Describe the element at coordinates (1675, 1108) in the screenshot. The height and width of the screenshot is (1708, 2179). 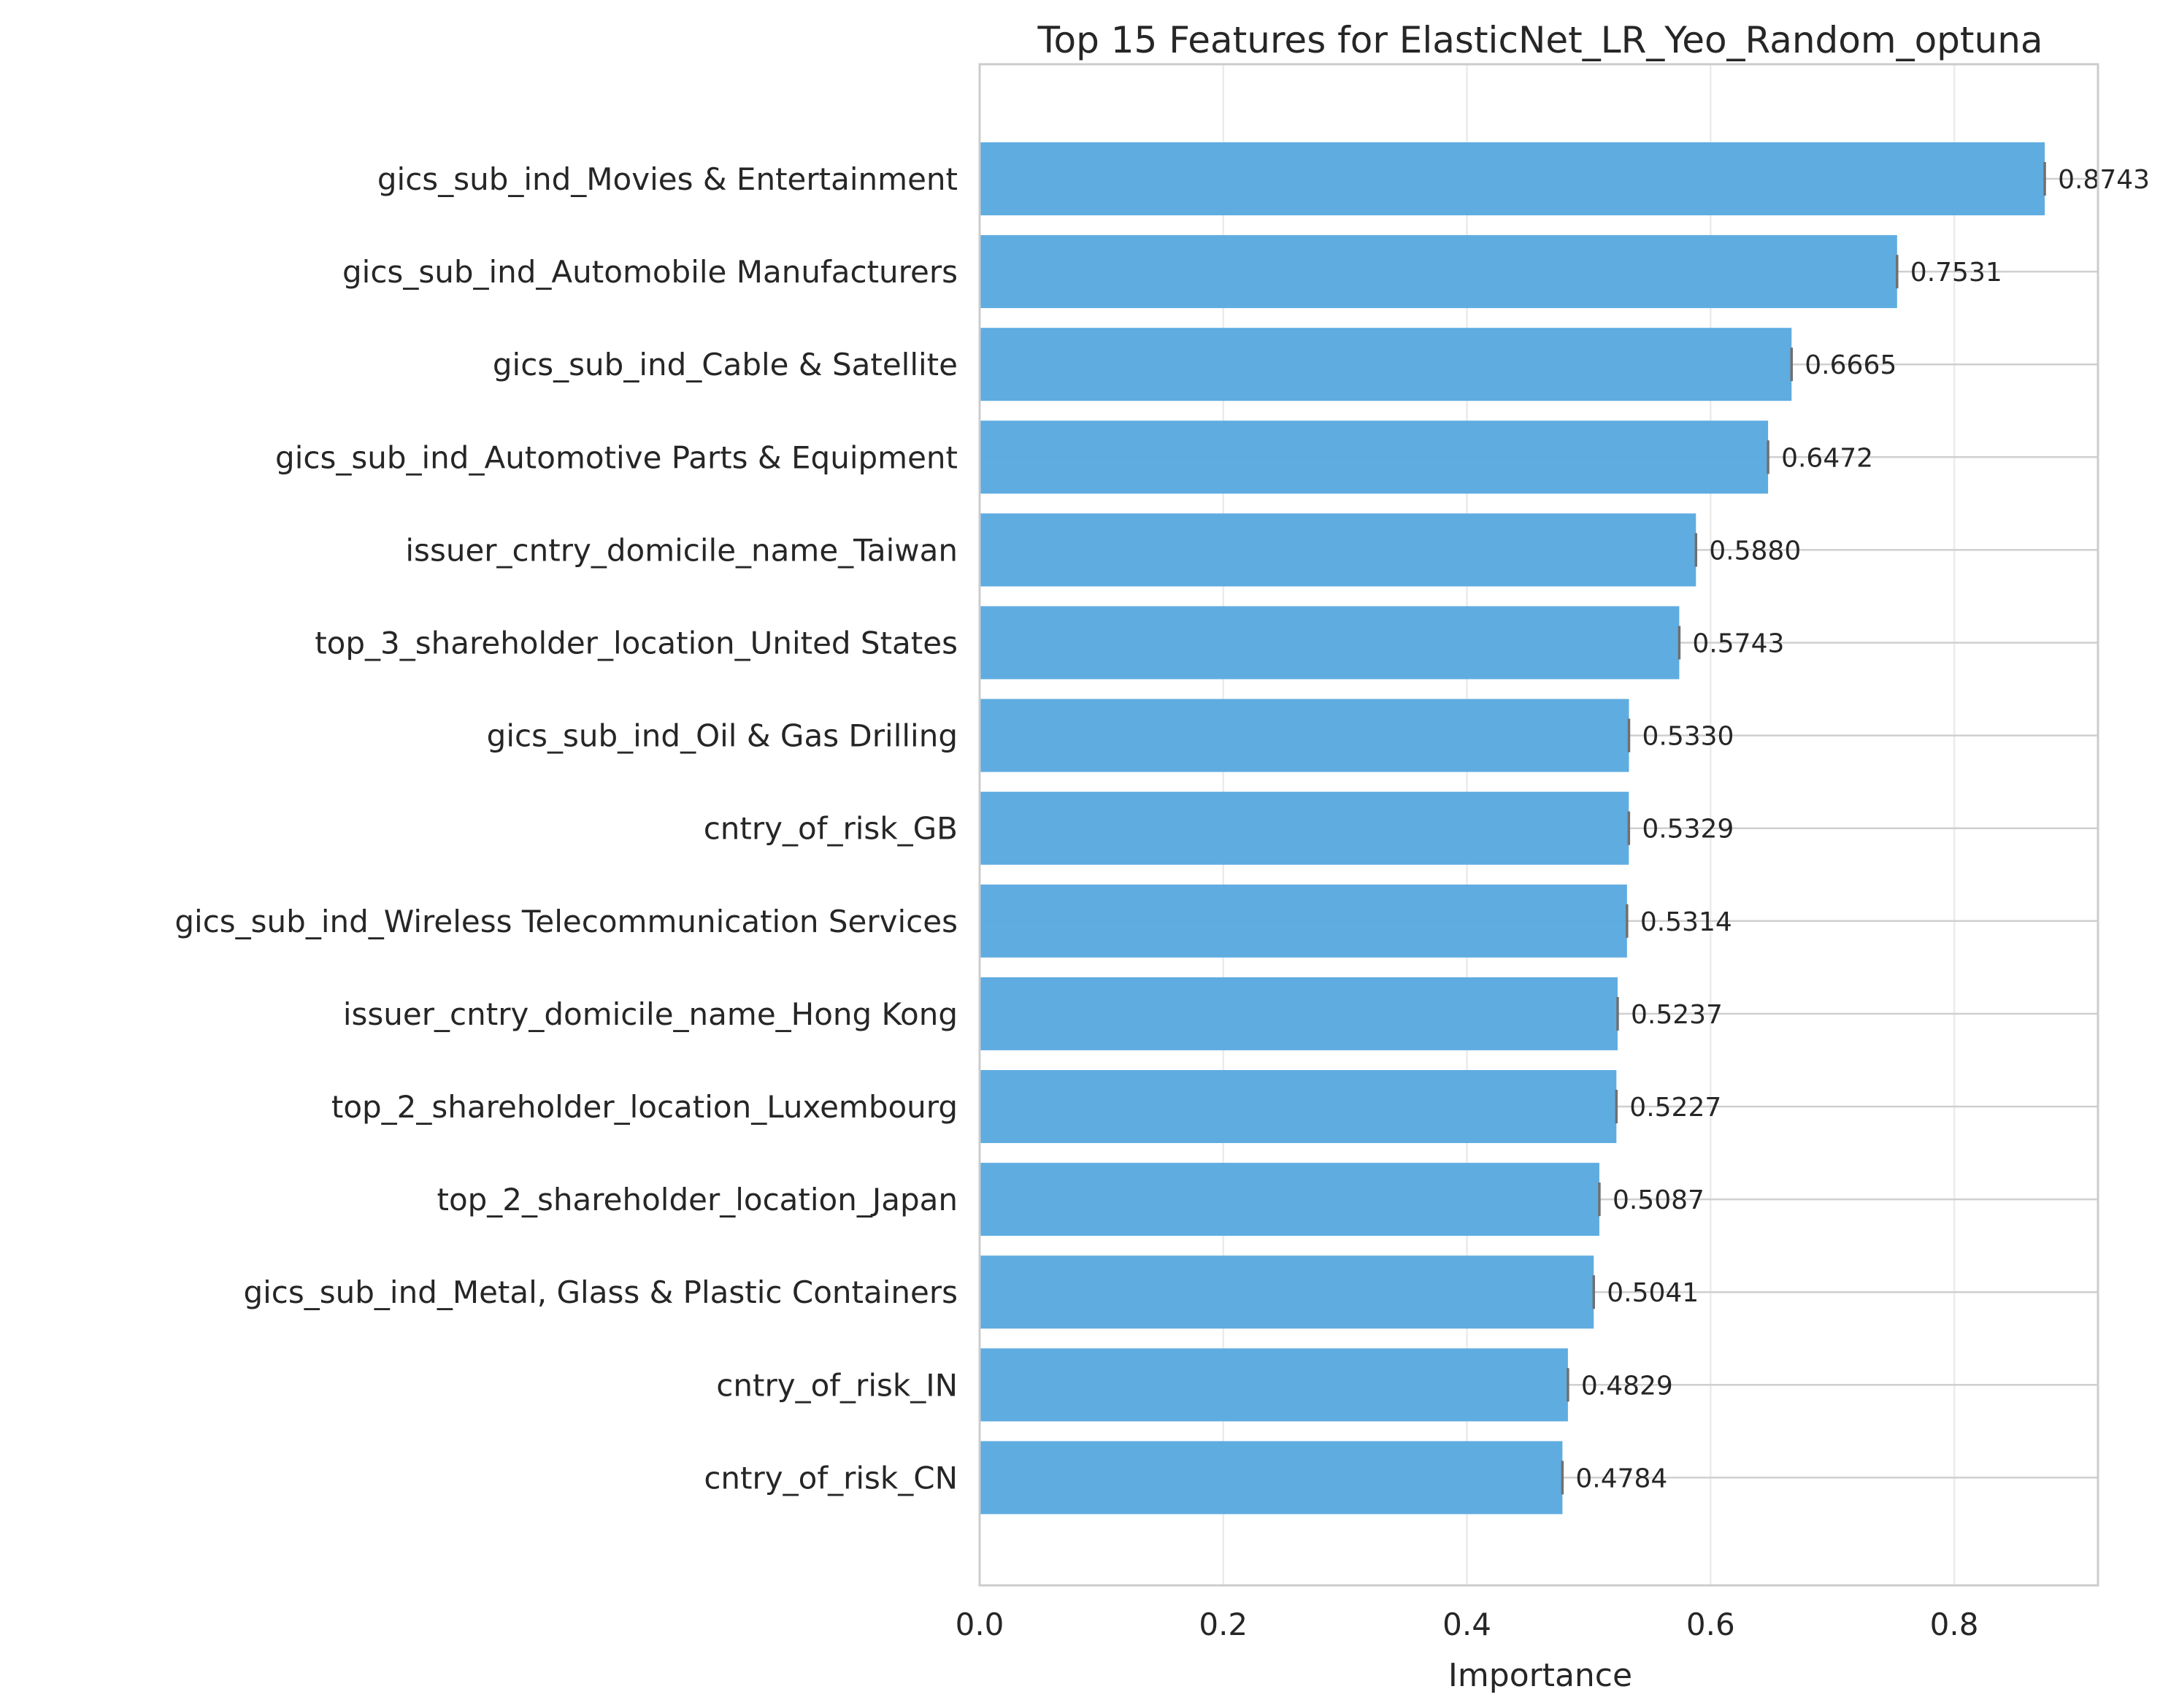
I see `value-label: 0.5227` at that location.